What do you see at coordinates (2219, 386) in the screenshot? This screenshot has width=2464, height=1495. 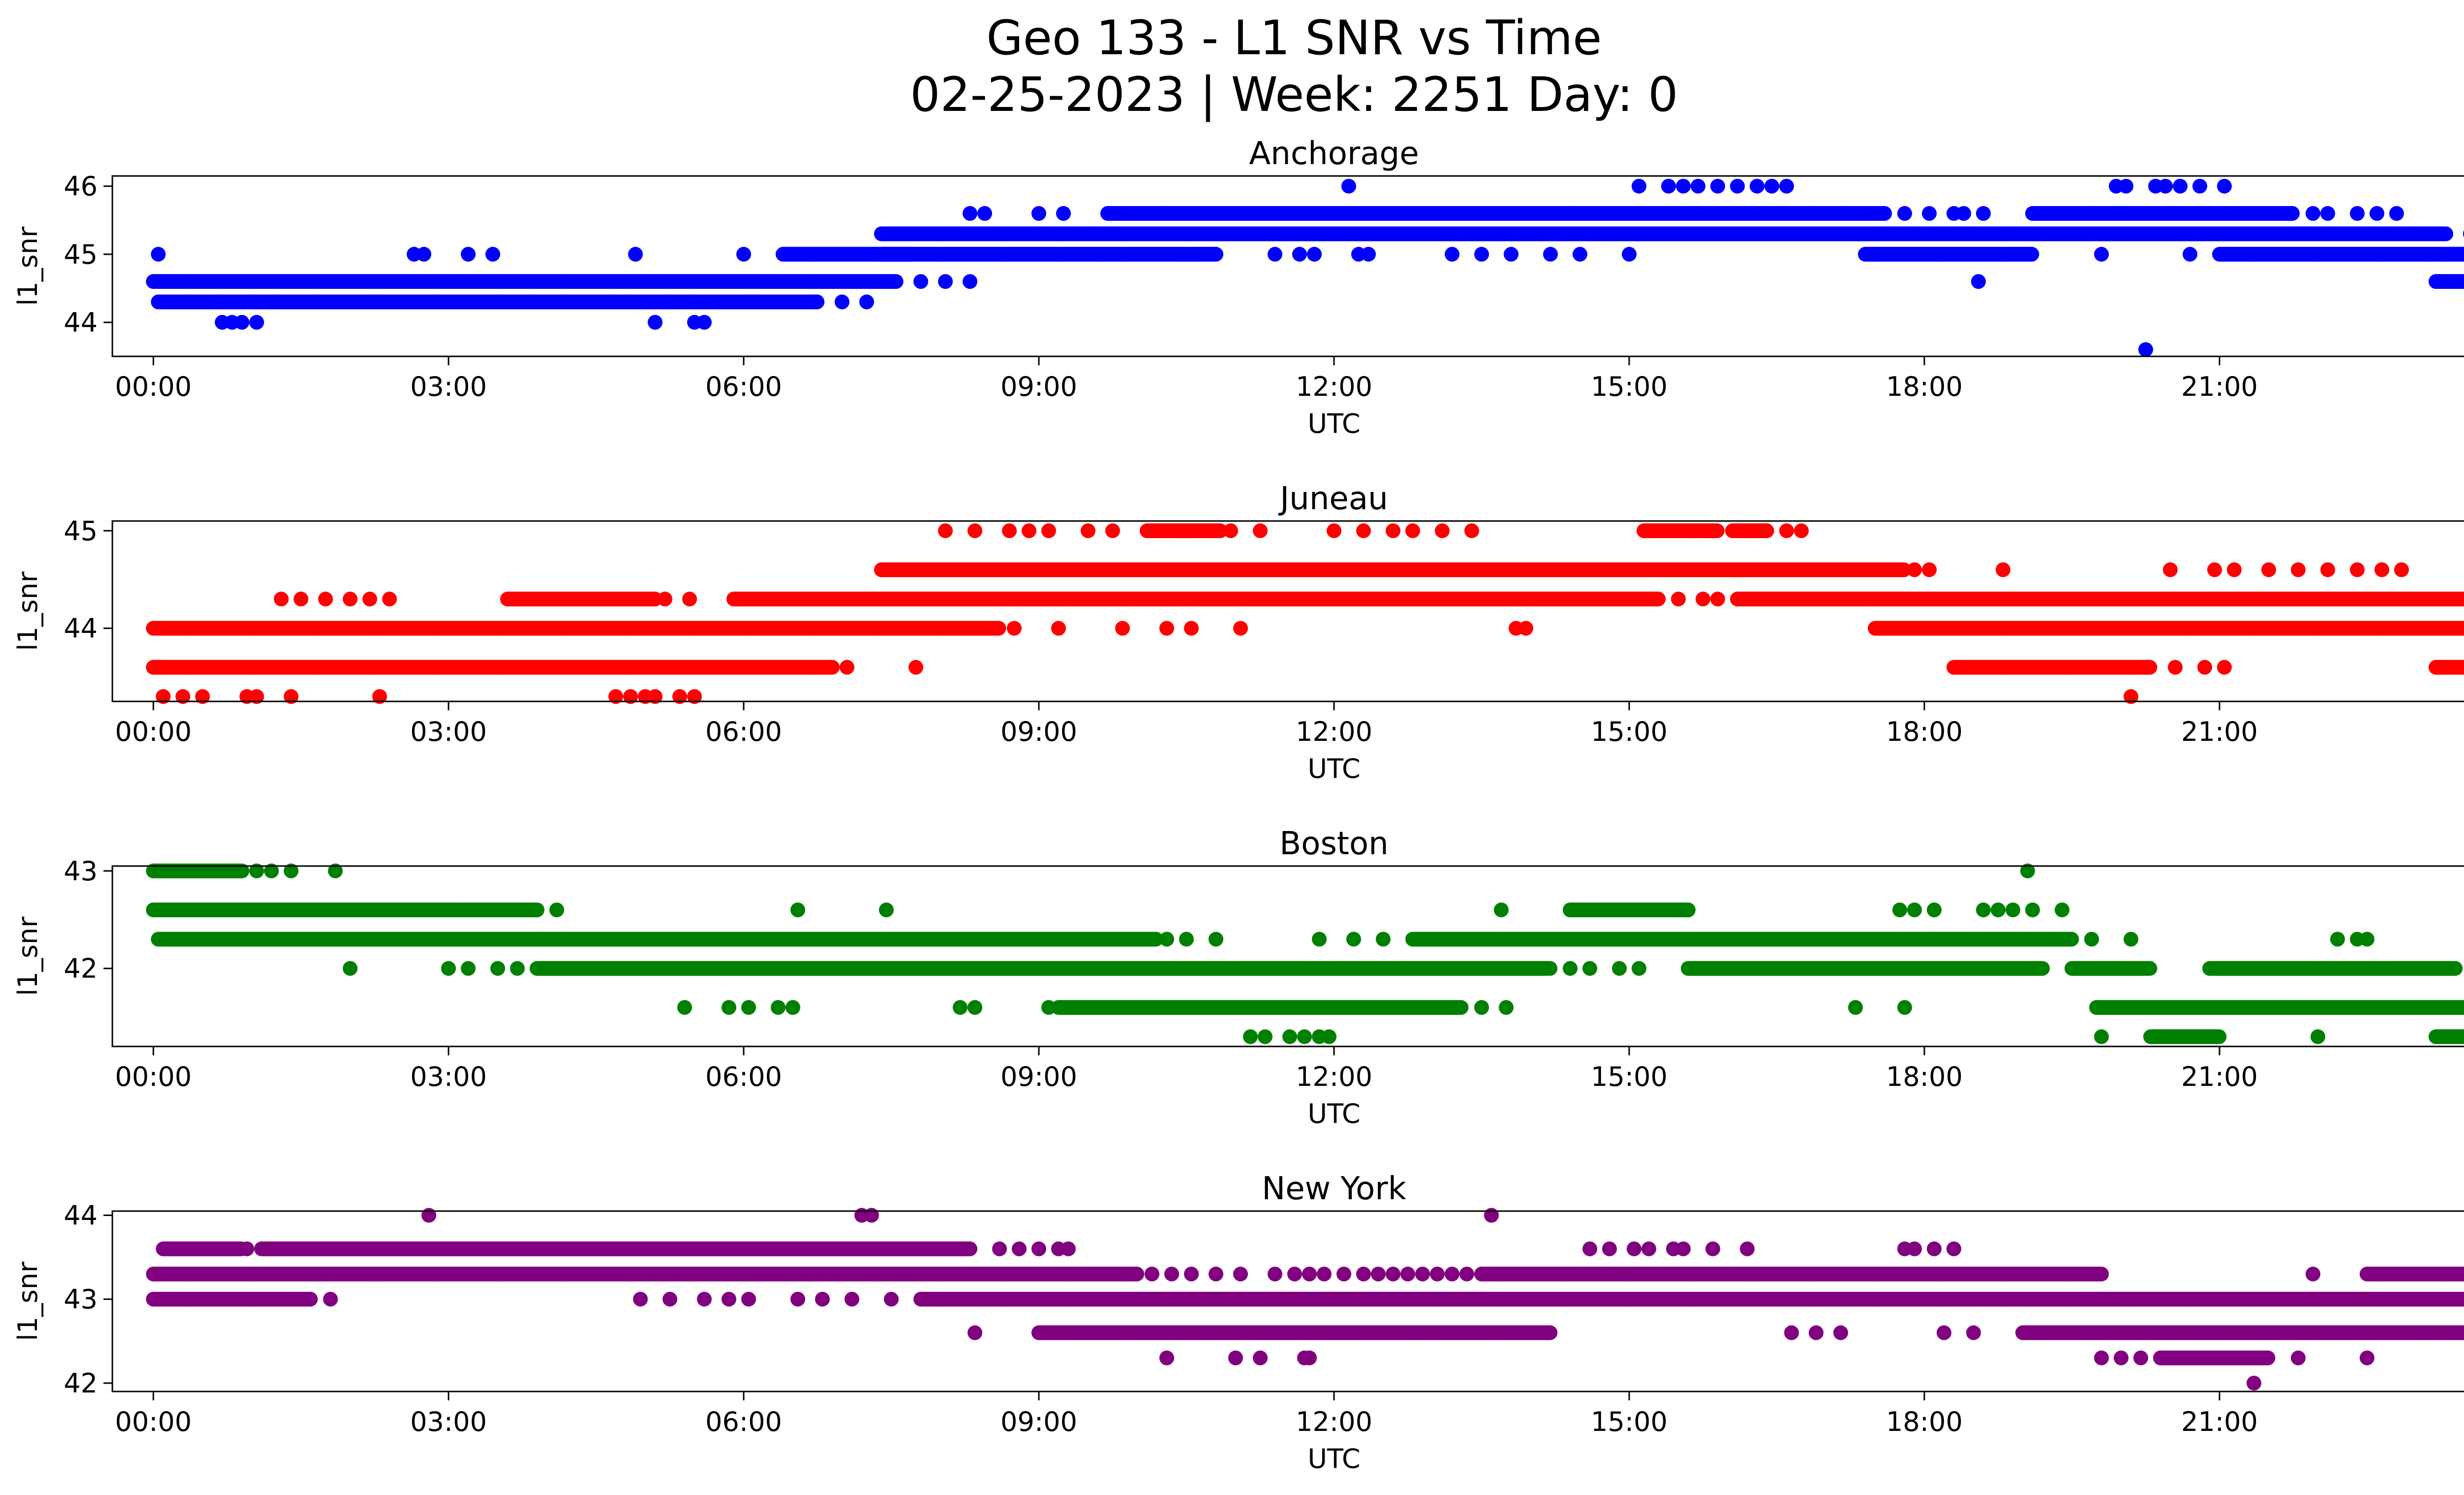 I see `x-tick-label: 21:00` at bounding box center [2219, 386].